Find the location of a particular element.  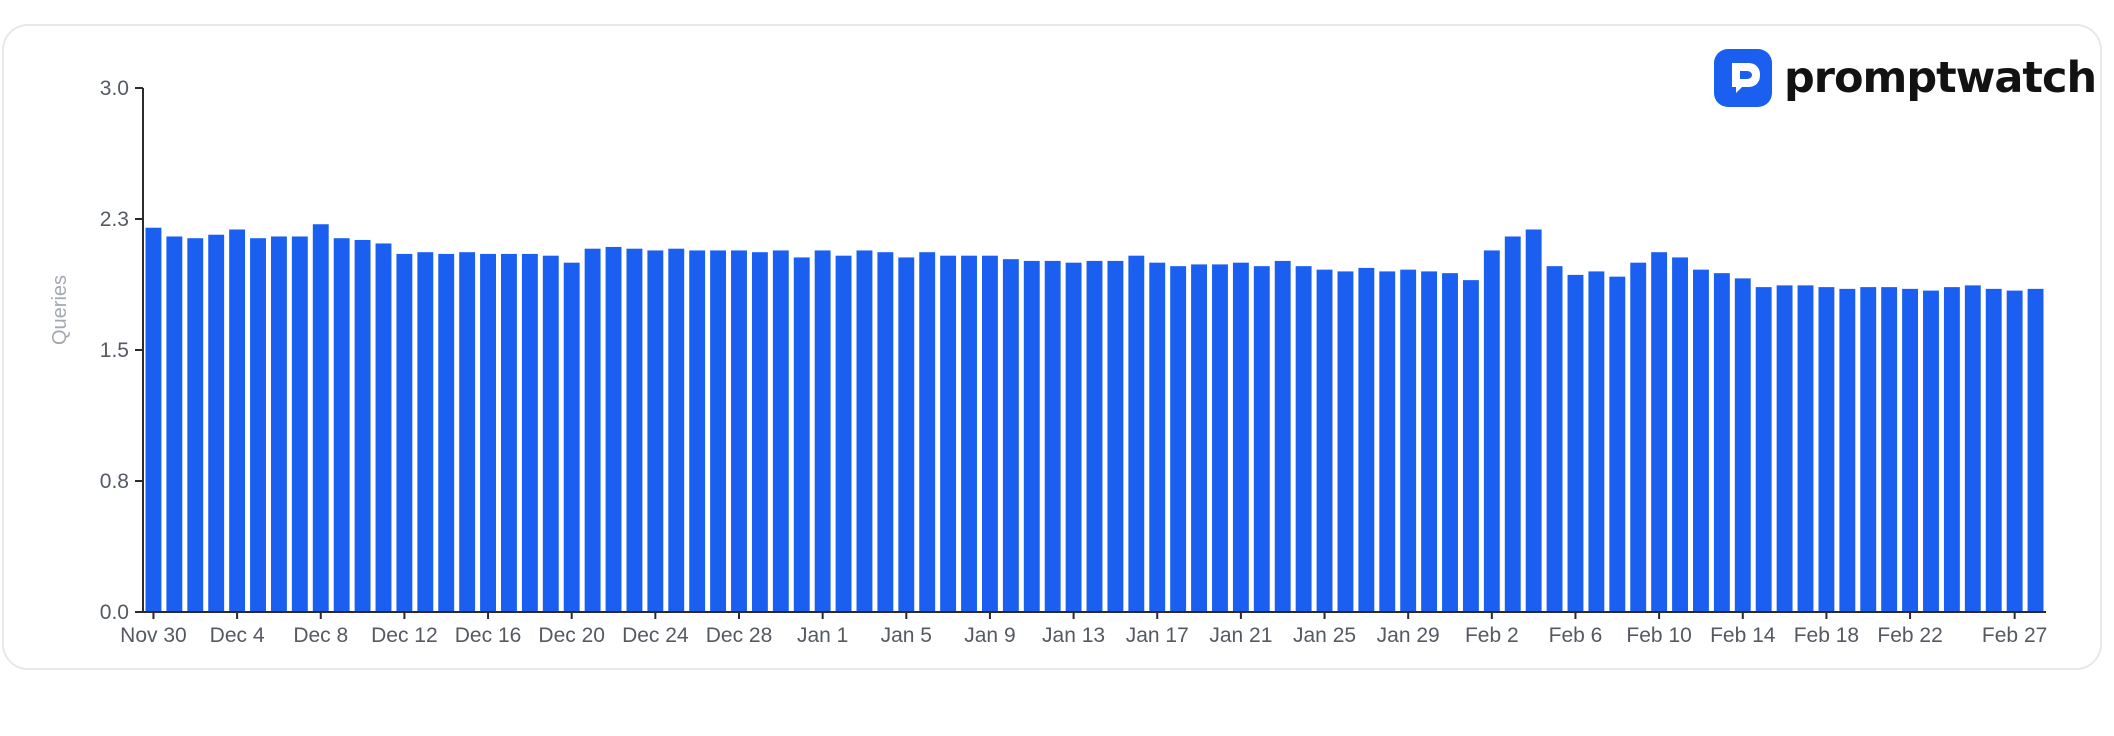

x-tick-label-0: Nov 30 is located at coordinates (153, 635).